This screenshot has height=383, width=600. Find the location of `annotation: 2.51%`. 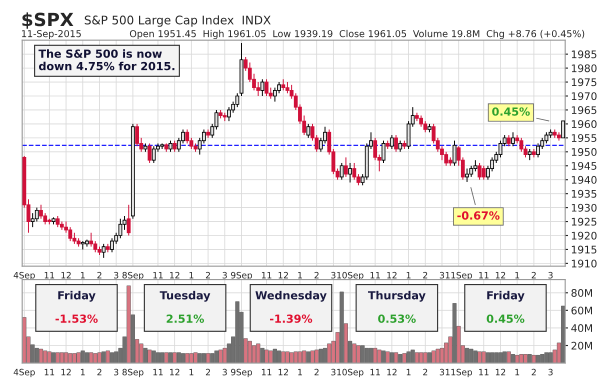

annotation: 2.51% is located at coordinates (185, 318).